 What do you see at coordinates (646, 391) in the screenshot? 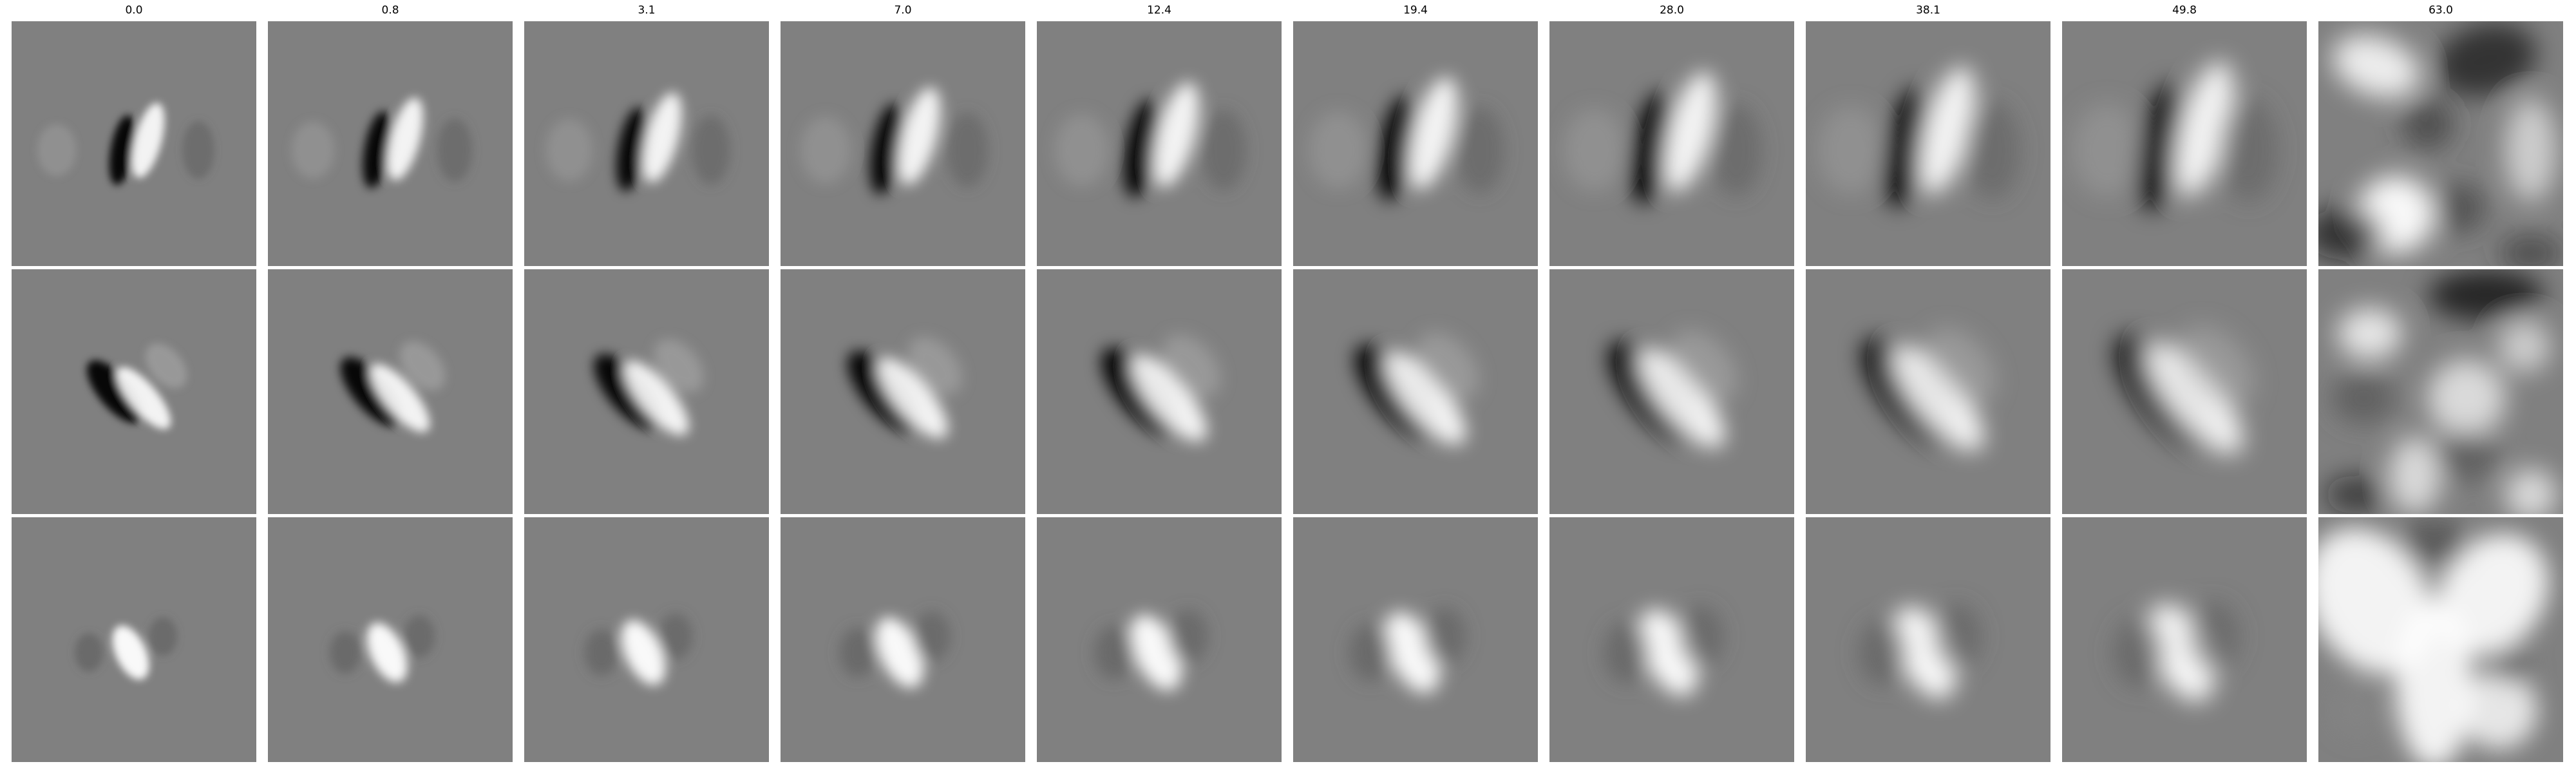
I see `filter-image-r2-c3` at bounding box center [646, 391].